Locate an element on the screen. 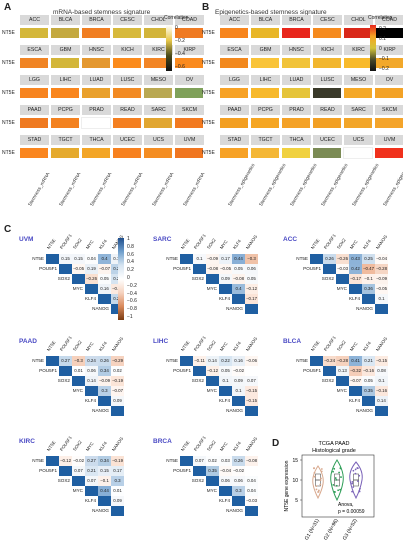 This screenshot has width=403, height=553. matrix-cell: −0.03 is located at coordinates (342, 269).